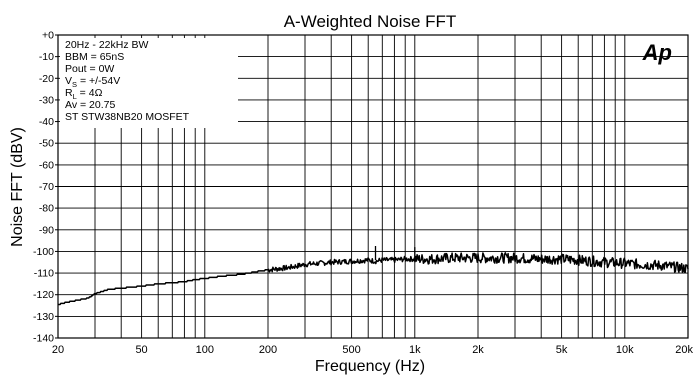 This screenshot has width=693, height=375. Describe the element at coordinates (58, 350) in the screenshot. I see `x-tick-label: 20` at that location.